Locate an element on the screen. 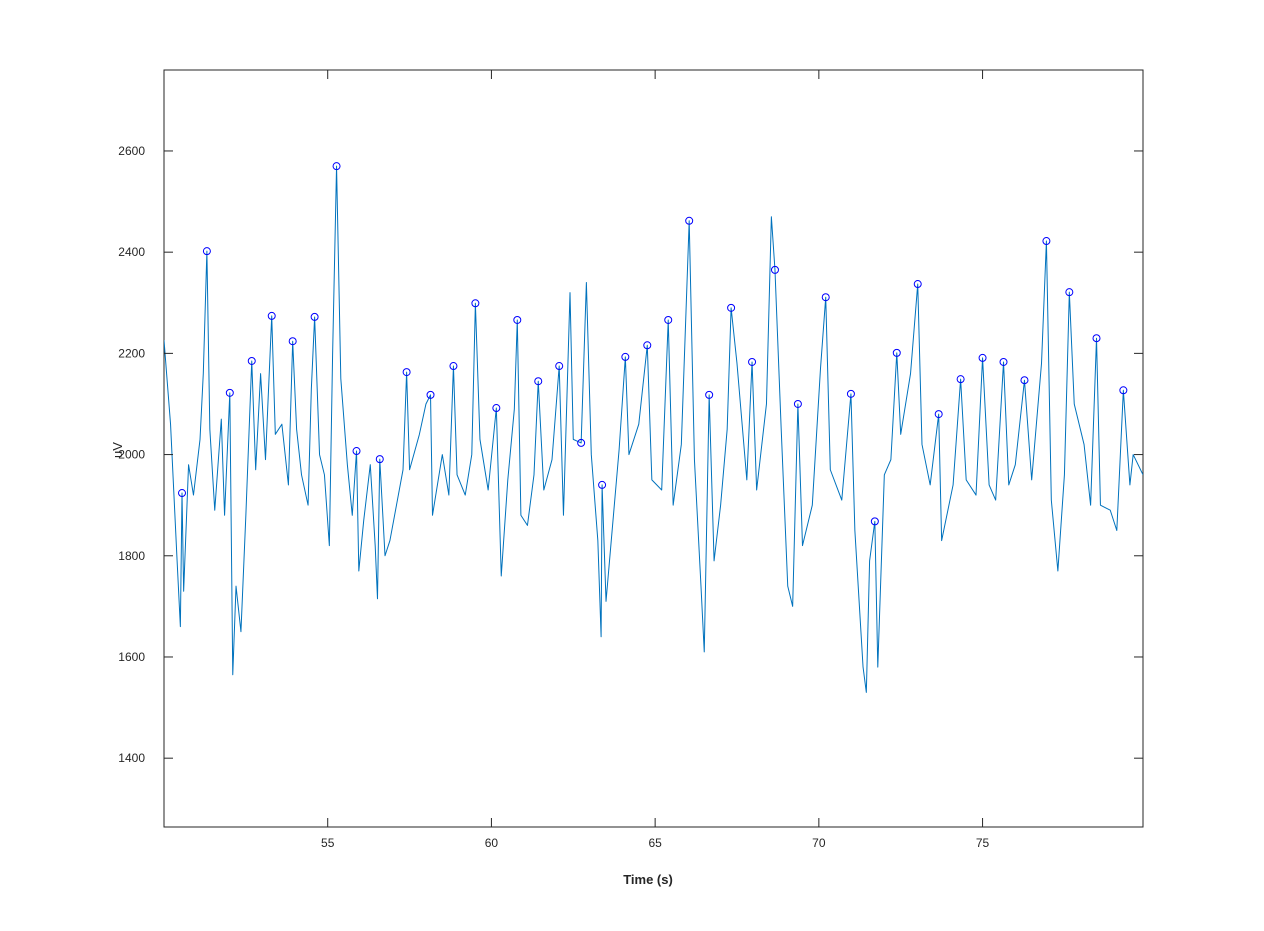 The width and height of the screenshot is (1264, 931). x-axis-label: Time (s) is located at coordinates (648, 879).